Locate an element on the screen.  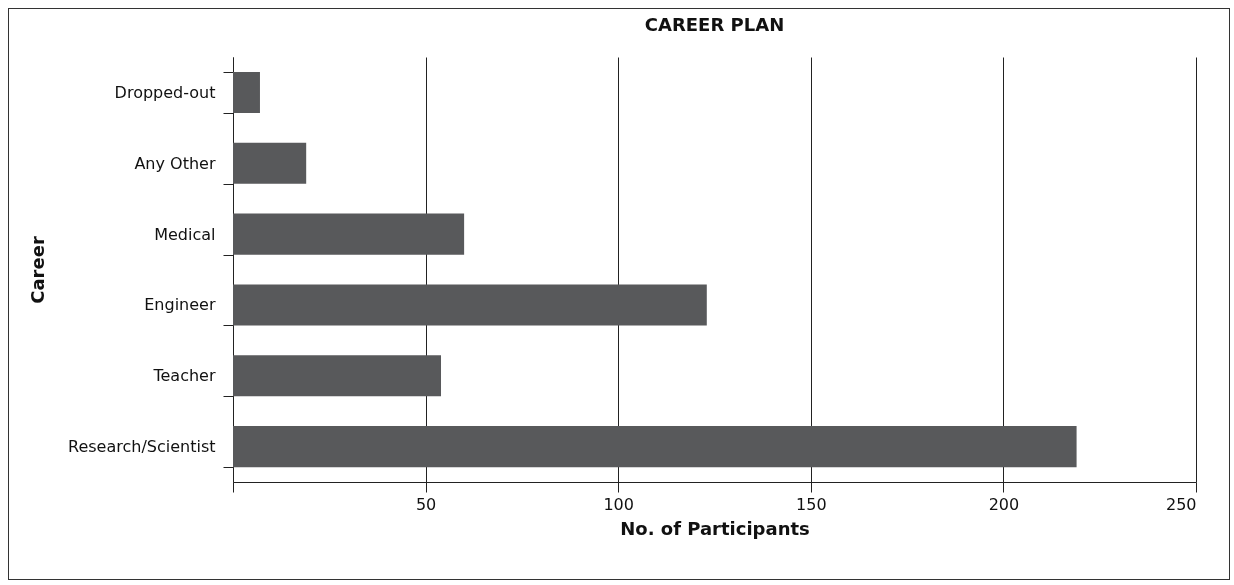
y-axis-title: Career is located at coordinates (38, 270).